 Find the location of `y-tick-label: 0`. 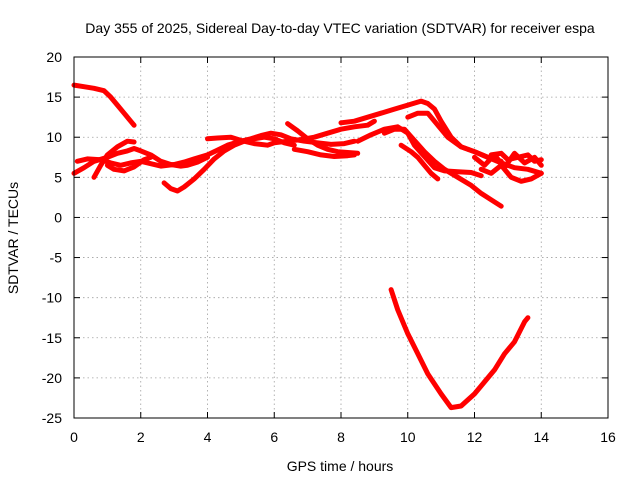

y-tick-label: 0 is located at coordinates (58, 217).